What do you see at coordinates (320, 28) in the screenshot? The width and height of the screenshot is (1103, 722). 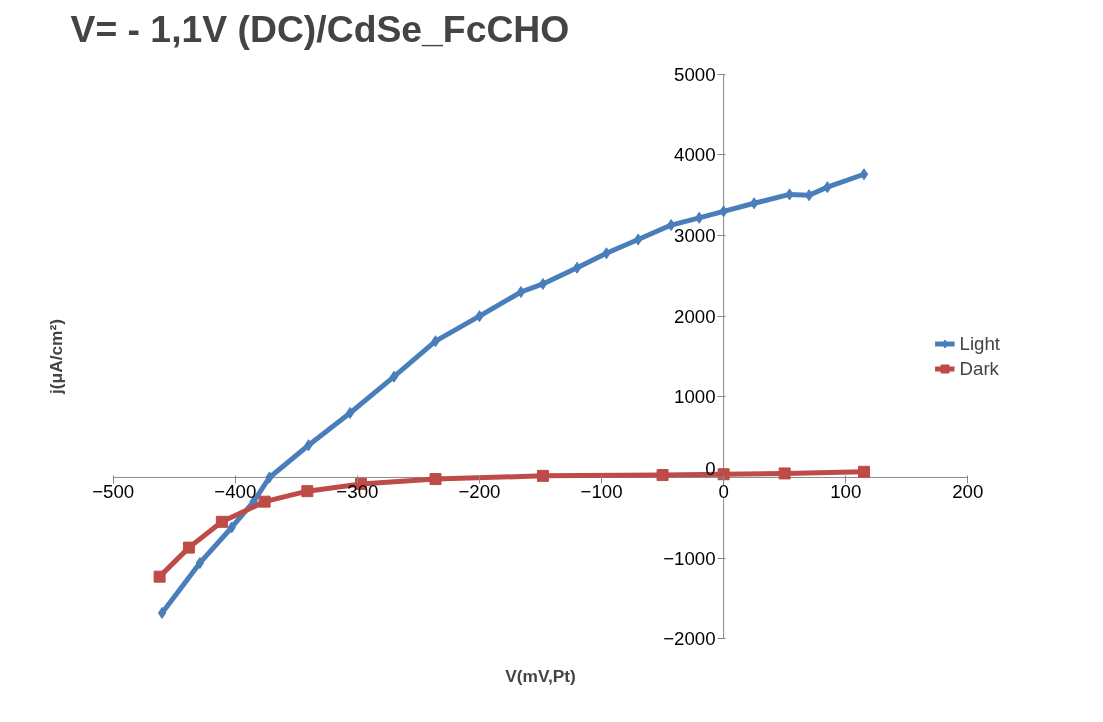 I see `chart-title: V= - 1,1V (DC)/CdSe_FcCHO` at bounding box center [320, 28].